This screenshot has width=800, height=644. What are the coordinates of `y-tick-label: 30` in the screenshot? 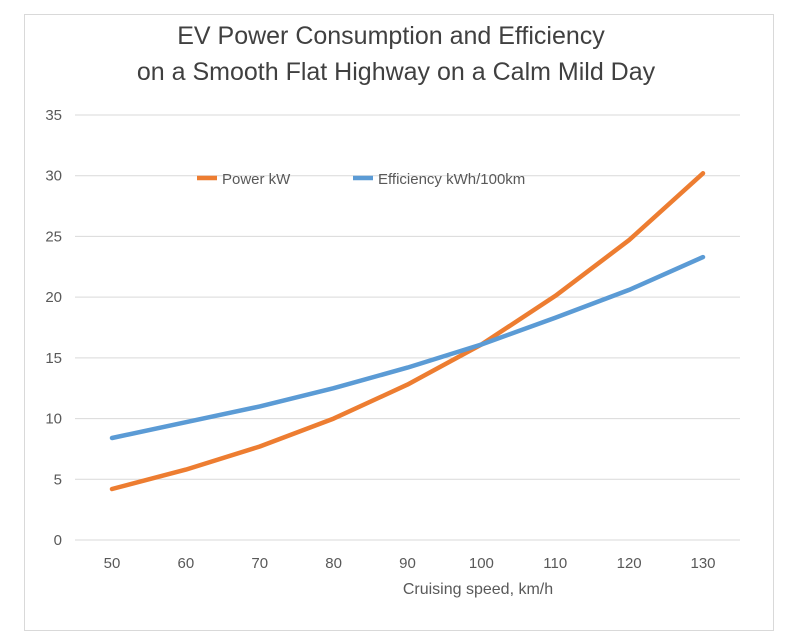 It's located at (53, 176).